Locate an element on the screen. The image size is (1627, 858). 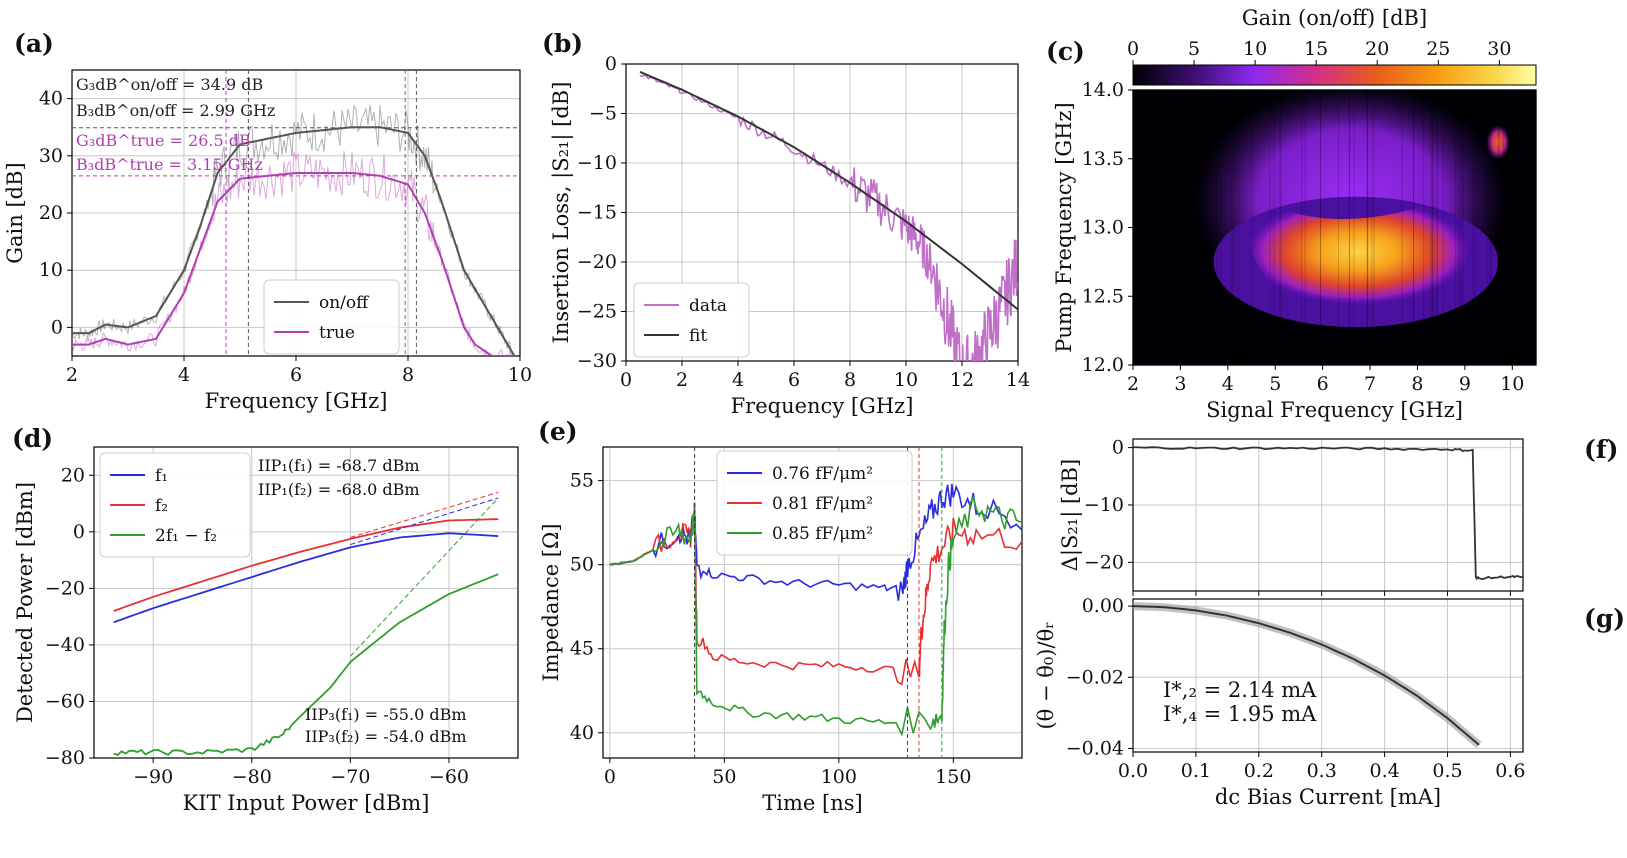
x-tick-label-c: 9 is located at coordinates (1465, 384).